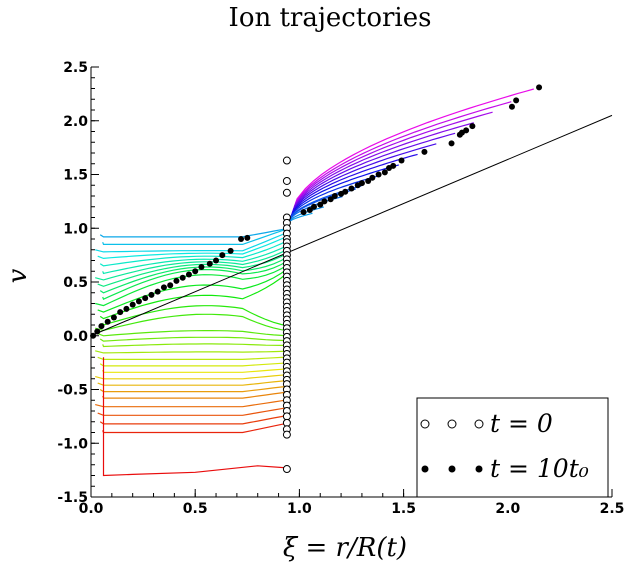 The height and width of the screenshot is (569, 628). I want to click on y-tick-label: -1.5, so click(72, 498).